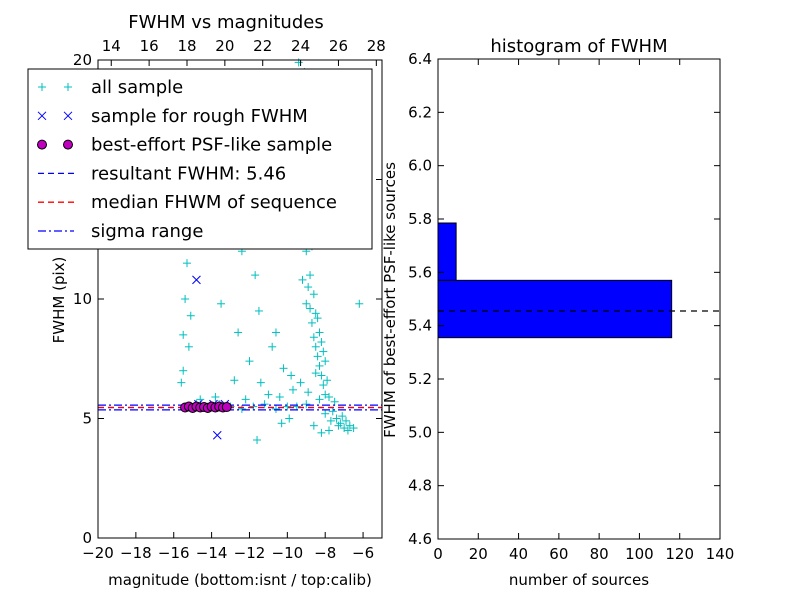 This screenshot has height=600, width=800. I want to click on right-xtick-label-3: 60, so click(558, 554).